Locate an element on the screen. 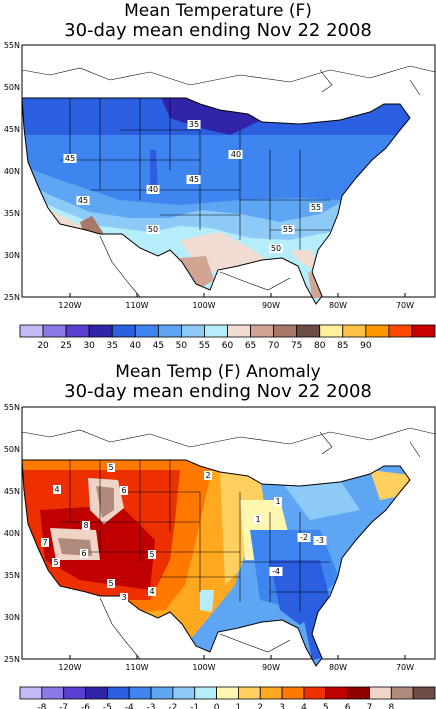 The width and height of the screenshot is (436, 709). contour-label: 45 is located at coordinates (70, 158).